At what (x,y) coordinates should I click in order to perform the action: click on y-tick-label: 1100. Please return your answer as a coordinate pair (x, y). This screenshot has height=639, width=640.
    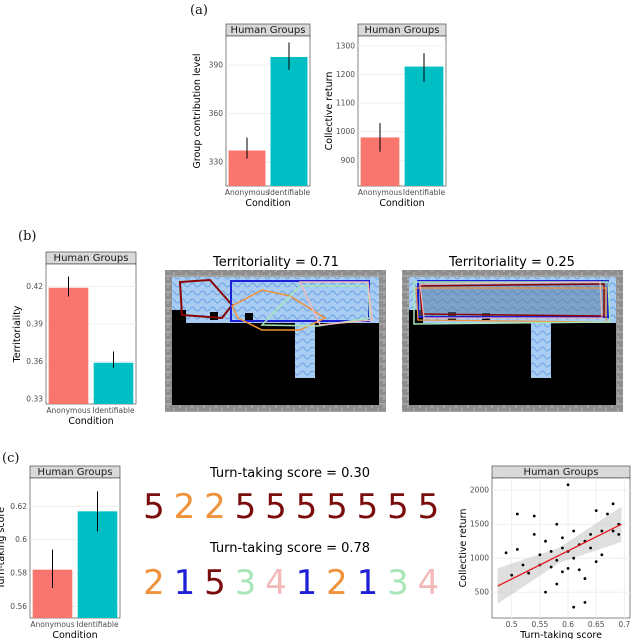
    Looking at the image, I should click on (345, 103).